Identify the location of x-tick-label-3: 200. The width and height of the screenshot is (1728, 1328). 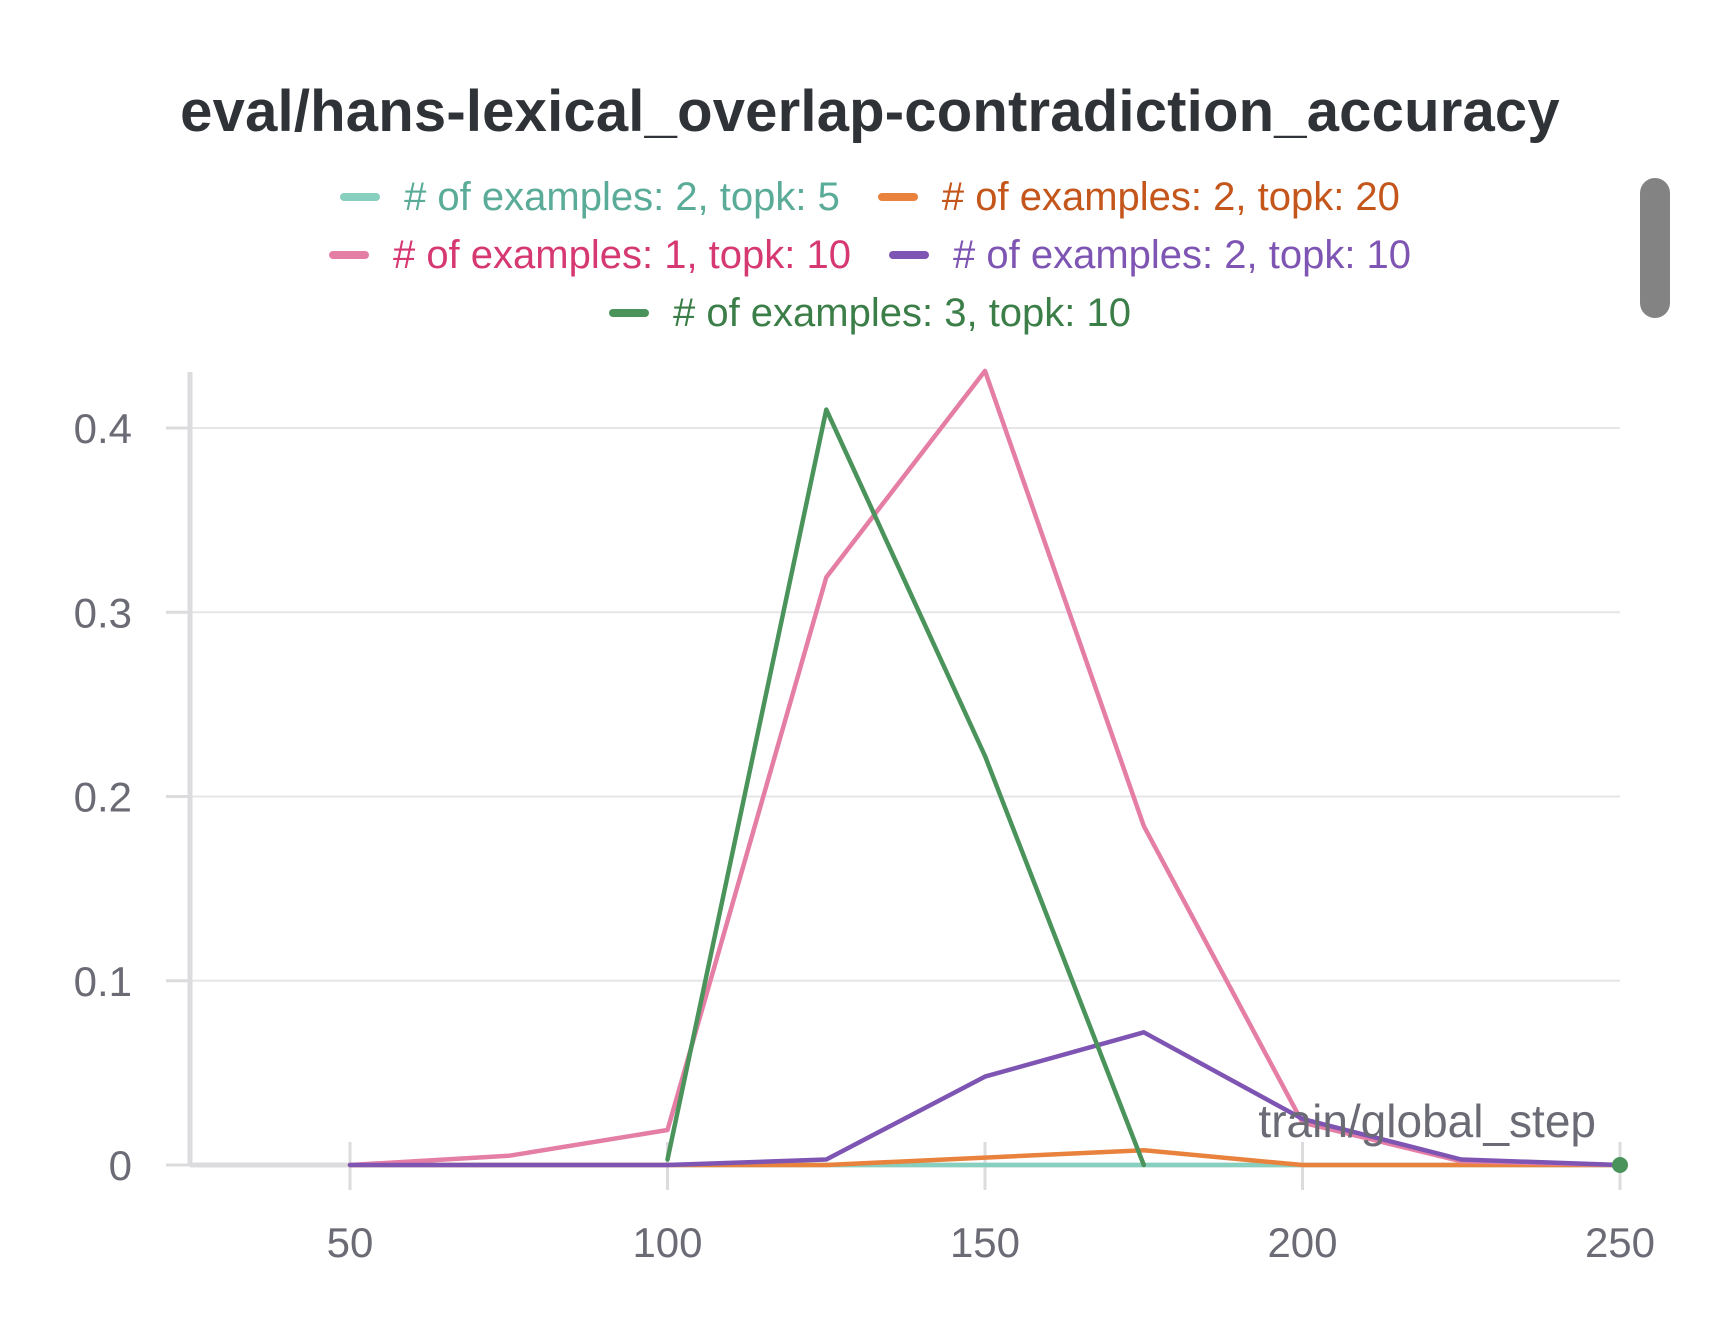
(1302, 1242).